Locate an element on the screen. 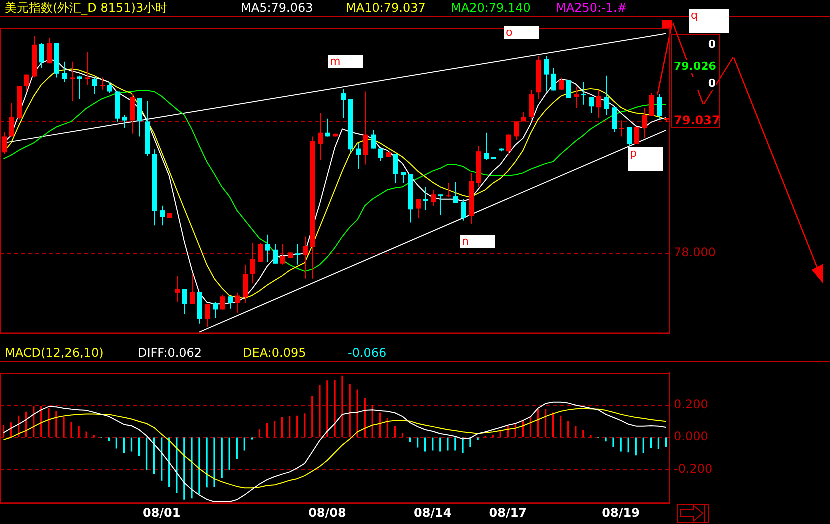 This screenshot has width=830, height=524. annotation: n is located at coordinates (477, 241).